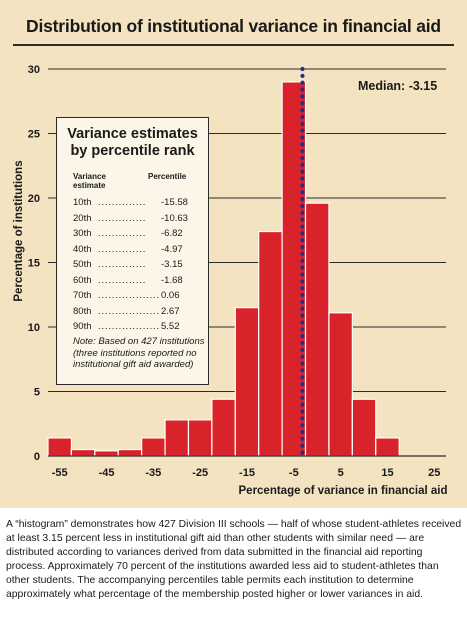 Image resolution: width=467 pixels, height=627 pixels. Describe the element at coordinates (387, 473) in the screenshot. I see `x-tick-label: 15` at that location.